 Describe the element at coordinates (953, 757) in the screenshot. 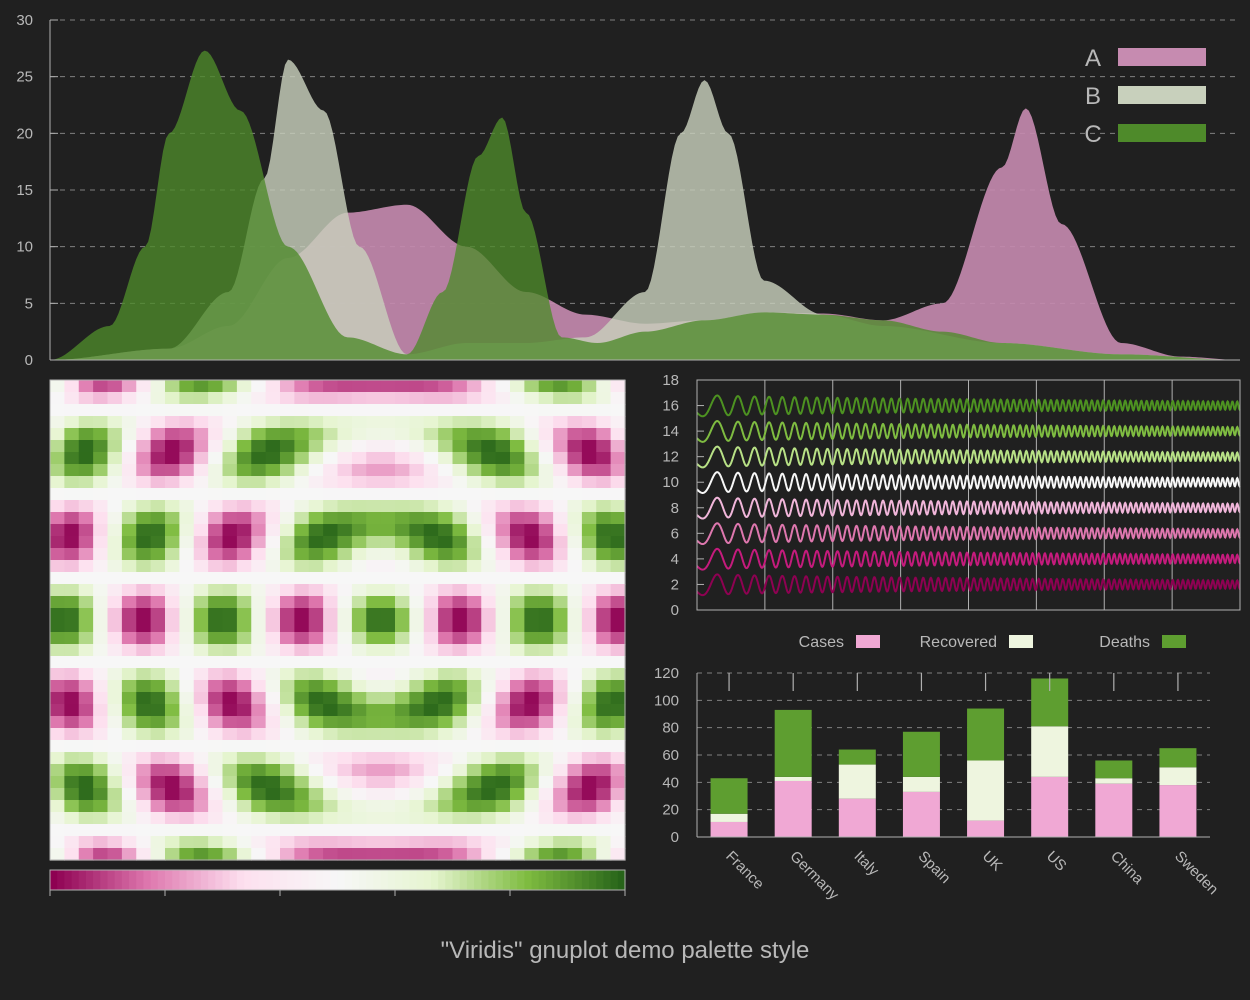

I see `bar-marks` at that location.